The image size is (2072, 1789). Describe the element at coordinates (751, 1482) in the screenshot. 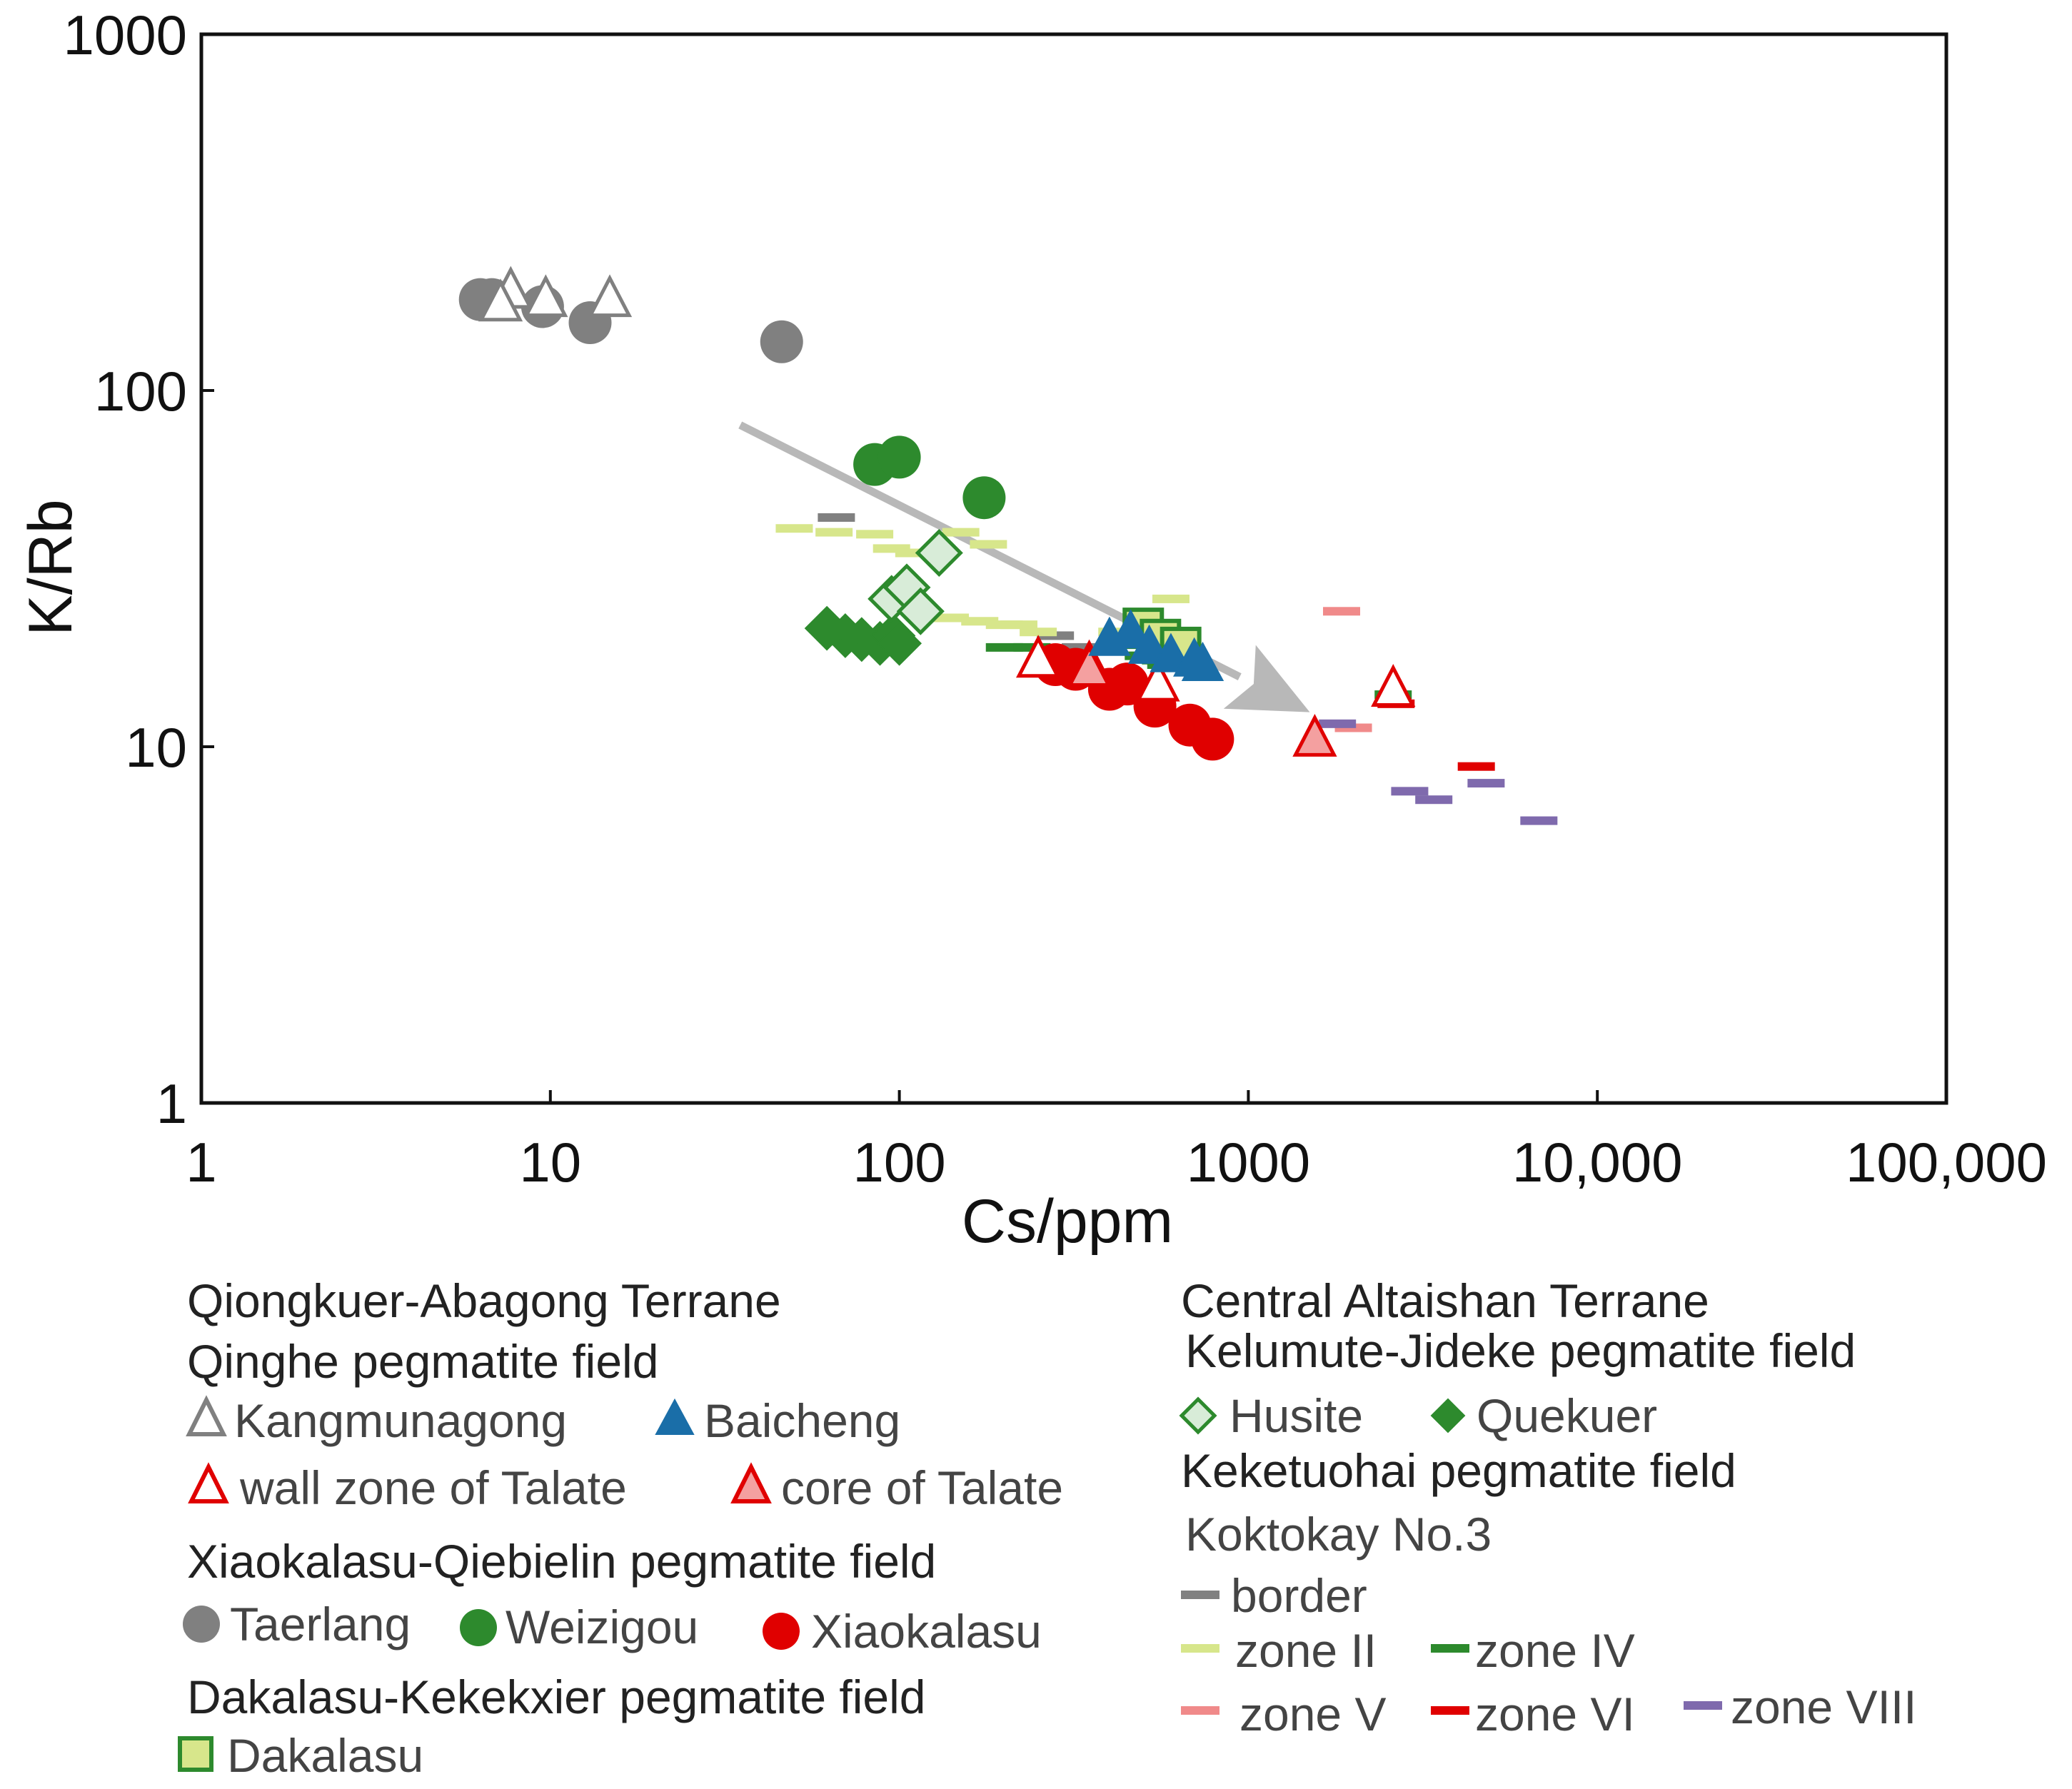

I see `pink-triangle-icon` at that location.